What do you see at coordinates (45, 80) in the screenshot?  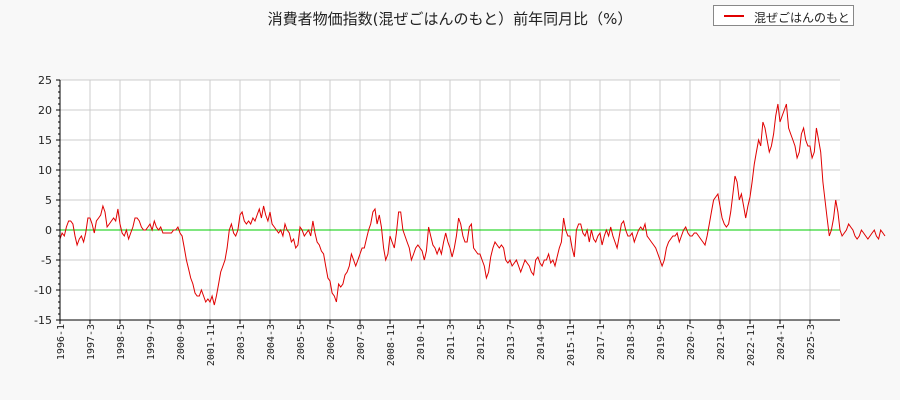 I see `y-tick-label: 25` at bounding box center [45, 80].